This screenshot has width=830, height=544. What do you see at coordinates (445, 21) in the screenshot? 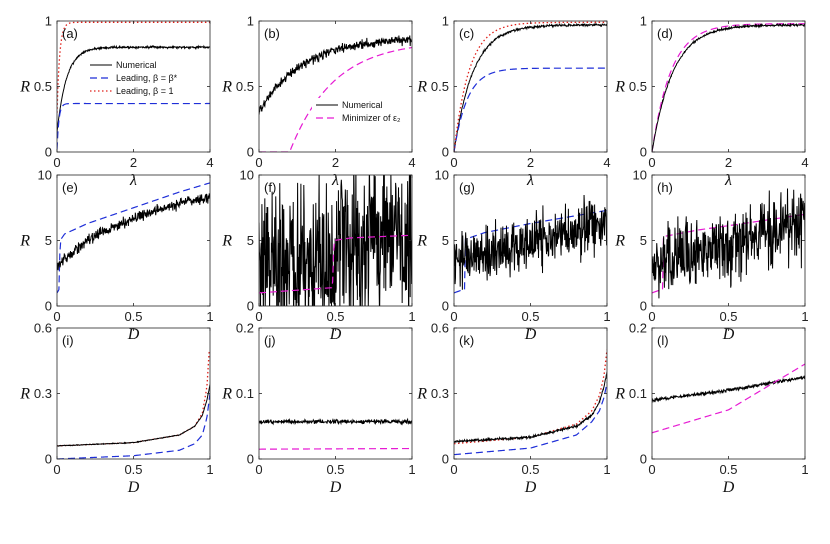
I see `y-tick-label: 1` at bounding box center [445, 21].